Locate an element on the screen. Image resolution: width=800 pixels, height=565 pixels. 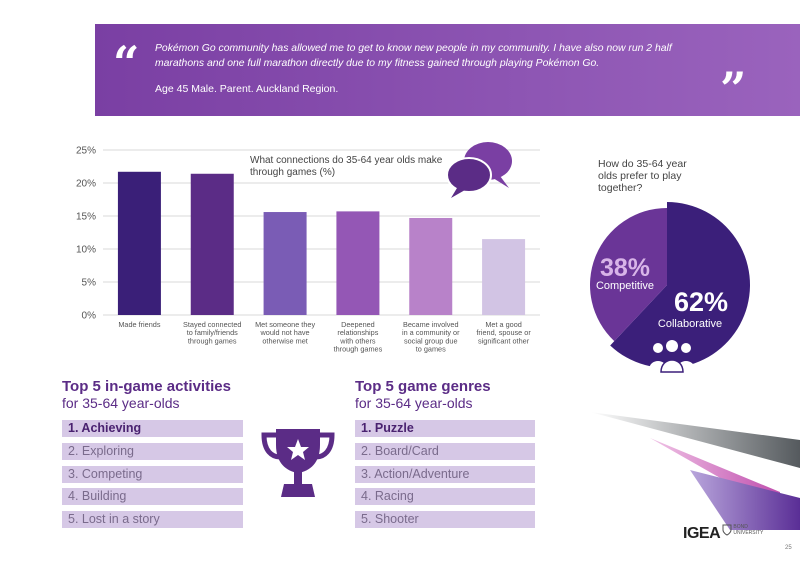
pie-slice-label: Collaborative is located at coordinates (690, 324).